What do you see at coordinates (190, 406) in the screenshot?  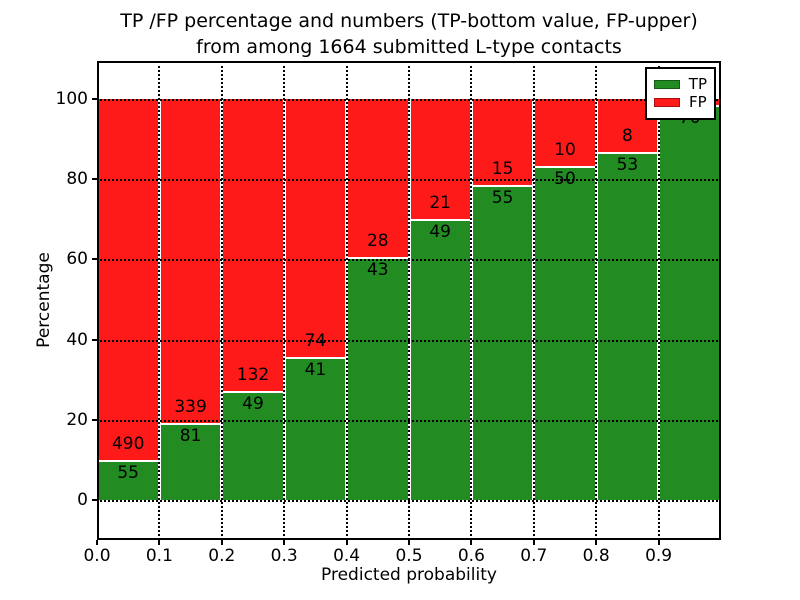 I see `bar-fp-count-label: 339` at bounding box center [190, 406].